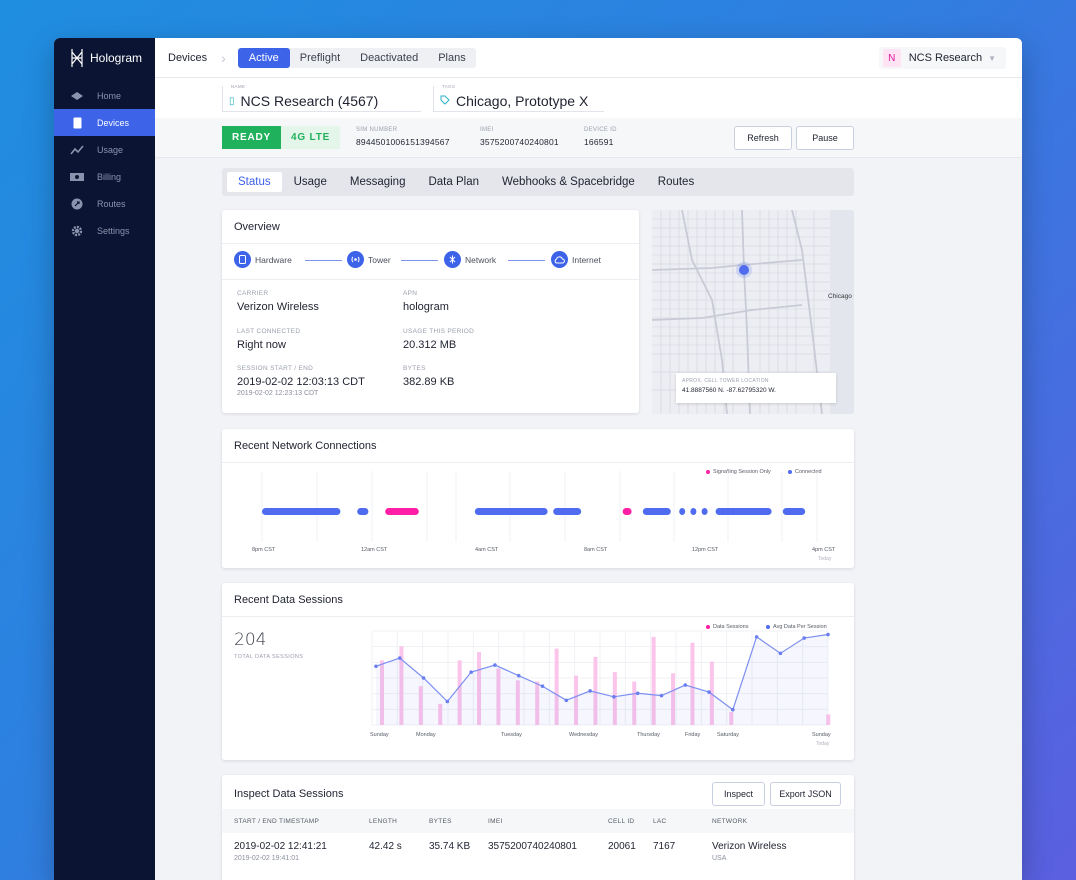 This screenshot has height=880, width=1076. Describe the element at coordinates (403, 142) in the screenshot. I see `sim-value: 8944501006151394567` at that location.